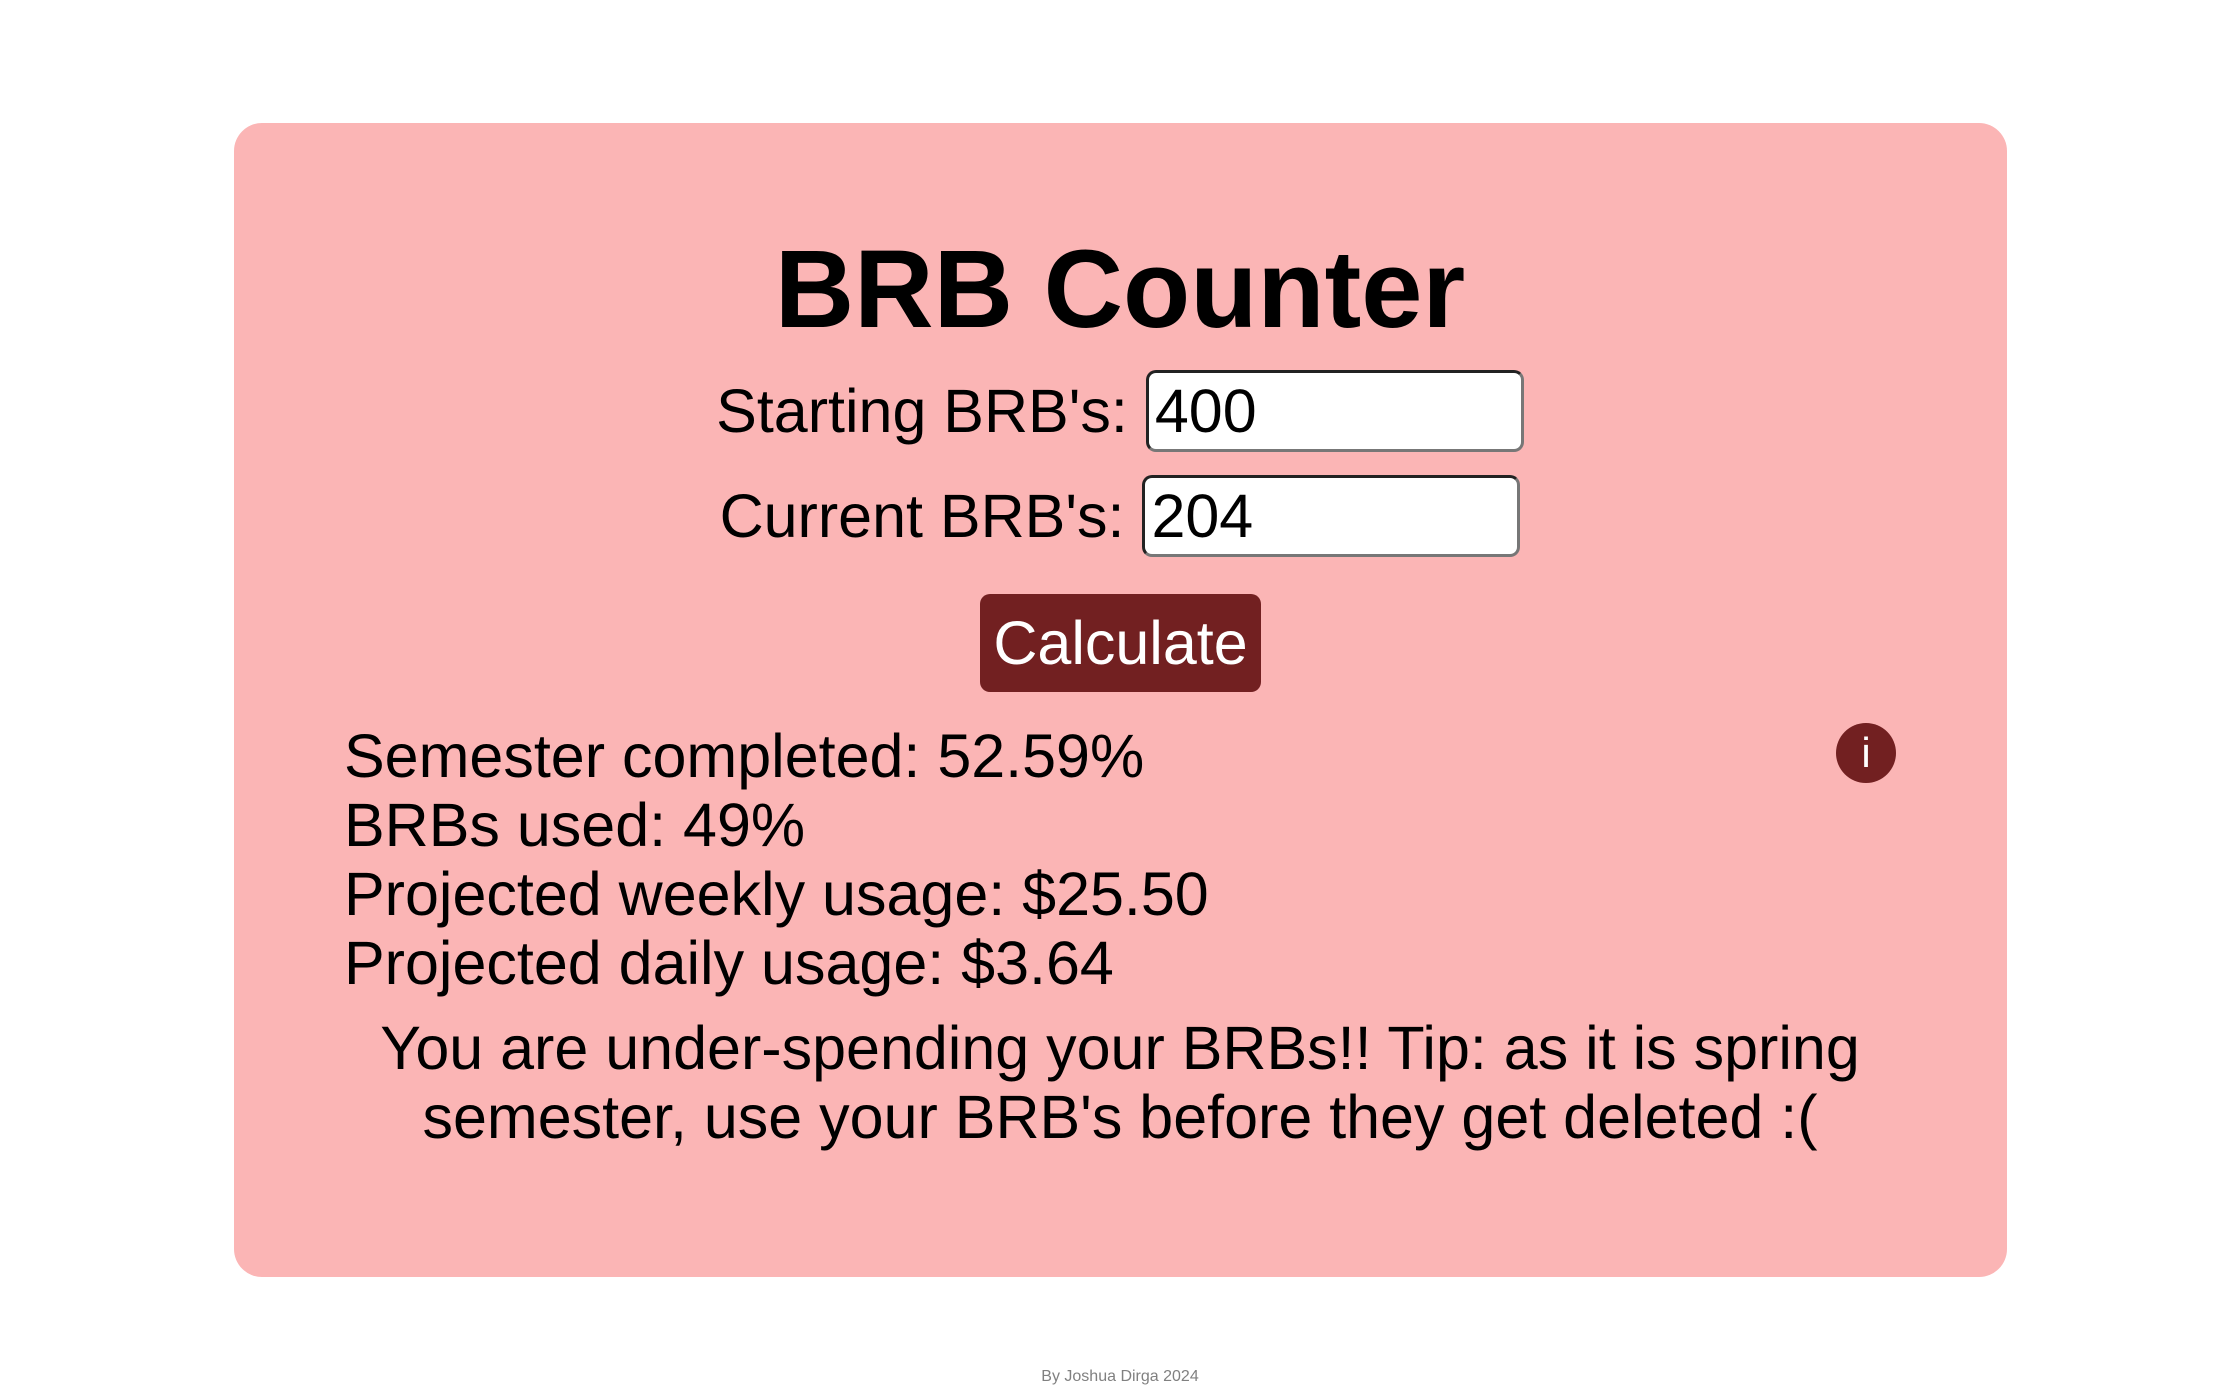 The height and width of the screenshot is (1400, 2240). I want to click on current-brbs-row: Current BRB's:, so click(1120, 516).